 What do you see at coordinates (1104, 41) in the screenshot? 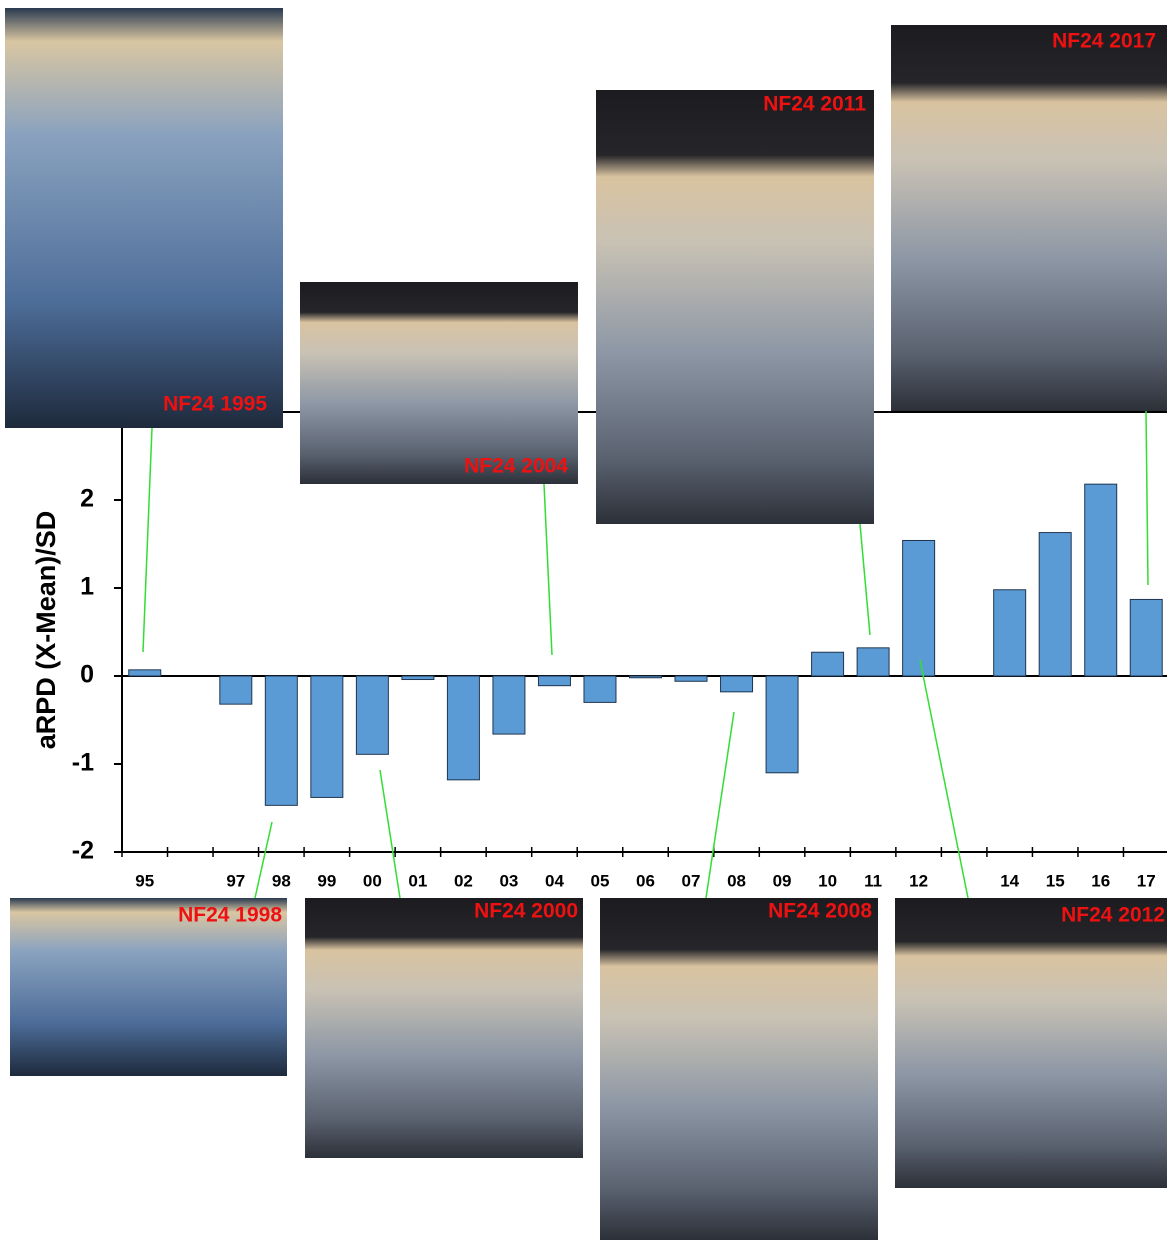
I see `photo-label: NF24 2017` at bounding box center [1104, 41].